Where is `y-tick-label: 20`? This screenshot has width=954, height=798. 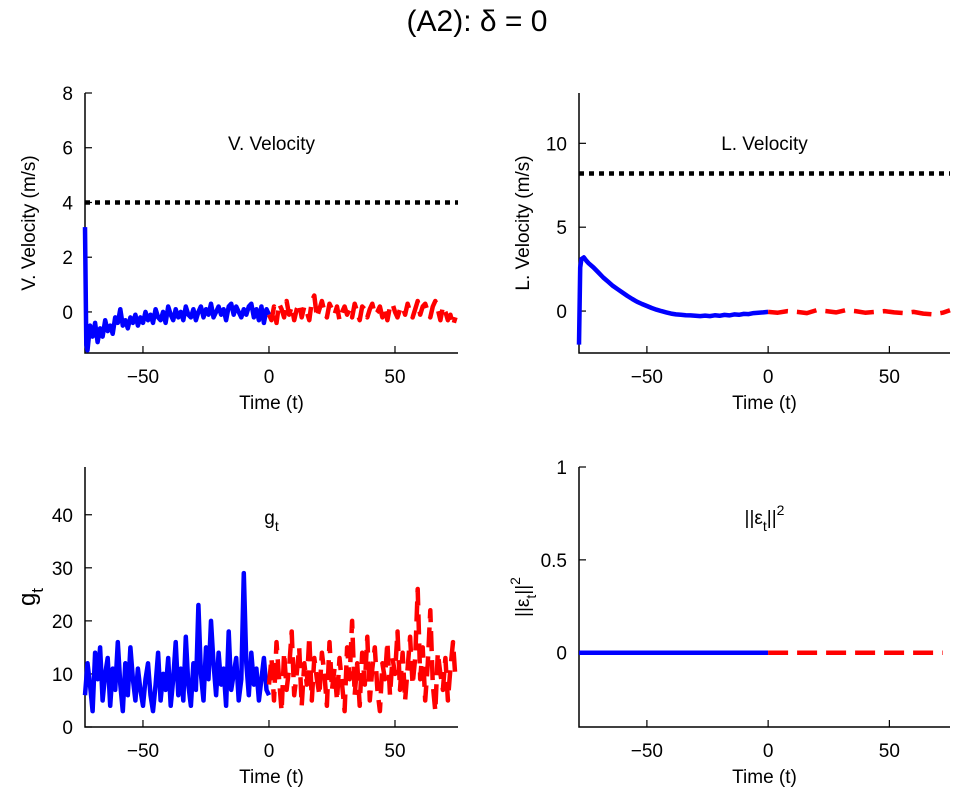 y-tick-label: 20 is located at coordinates (62, 622).